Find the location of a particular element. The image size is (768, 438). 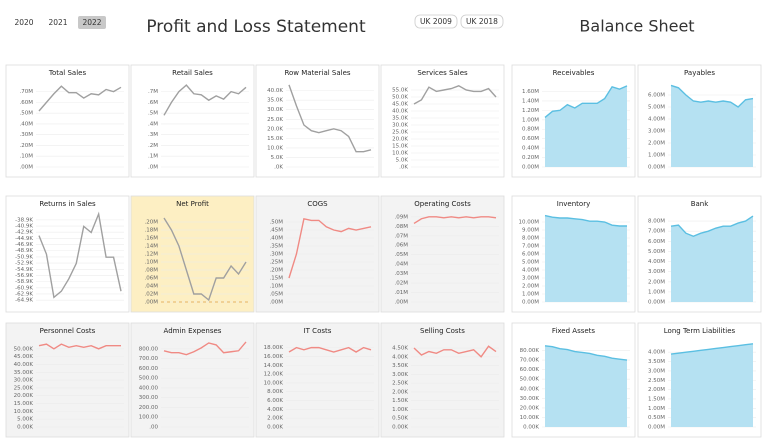

y-tick-label: 7.00M is located at coordinates (656, 232).